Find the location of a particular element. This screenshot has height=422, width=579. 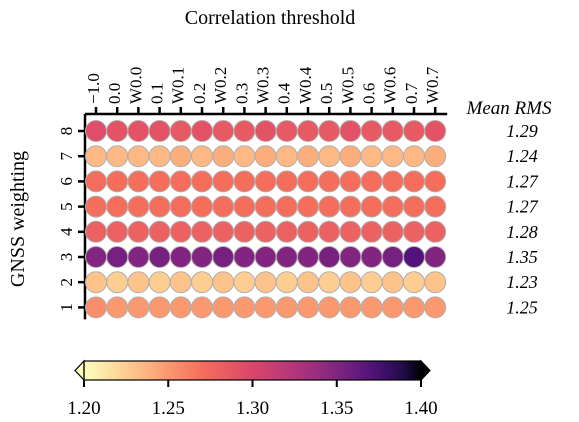

x-tick-label: 0.4 is located at coordinates (284, 93).